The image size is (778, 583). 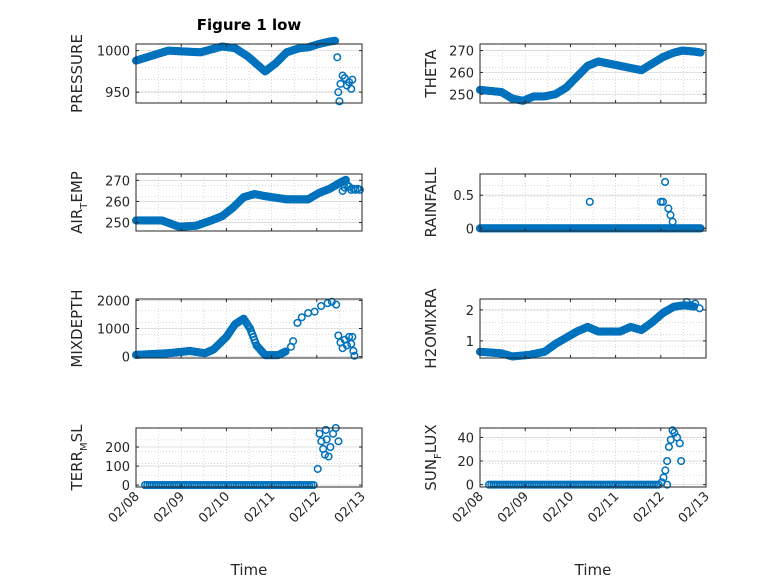 I want to click on y-axis-label: RAINFALL, so click(x=431, y=202).